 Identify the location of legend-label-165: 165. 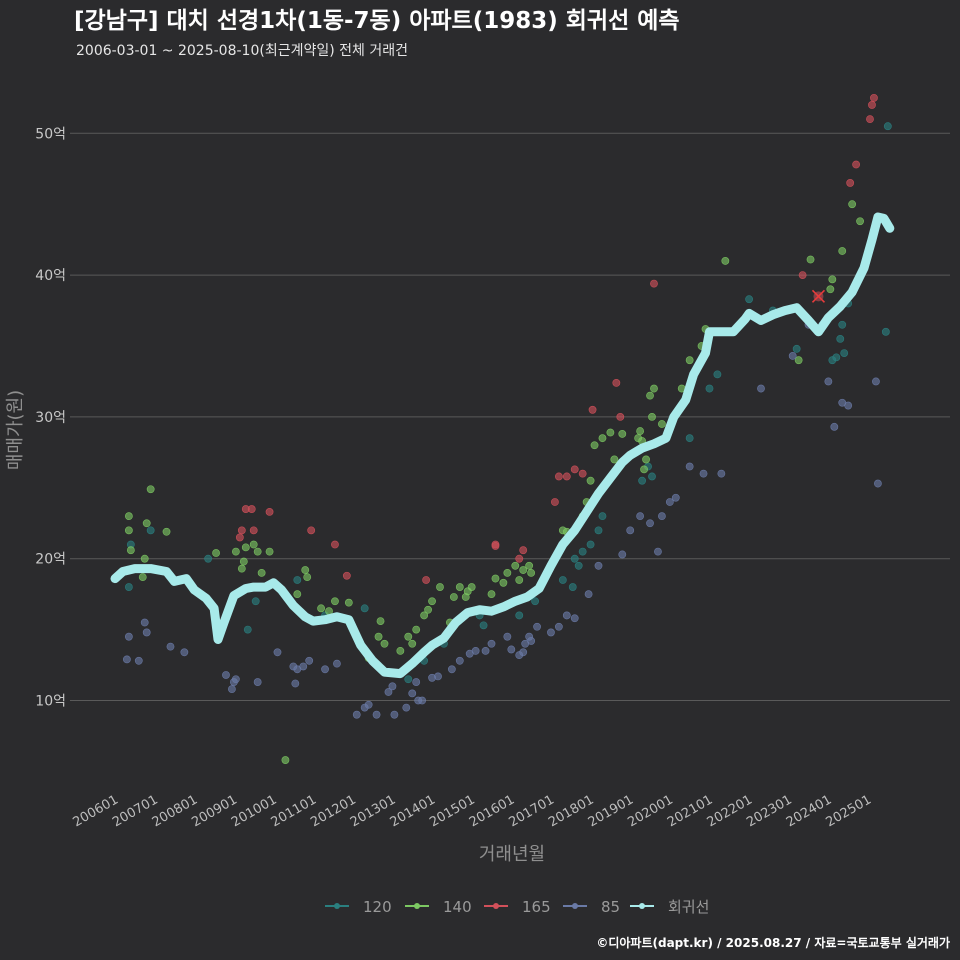
(536, 907).